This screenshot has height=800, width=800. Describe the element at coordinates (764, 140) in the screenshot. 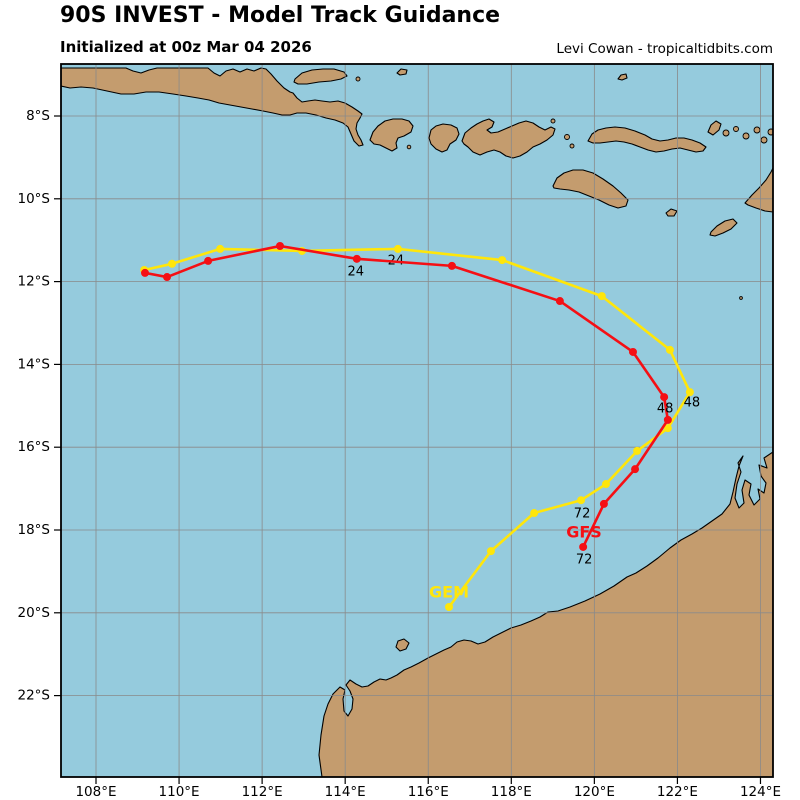

I see `islet-alor-south` at that location.